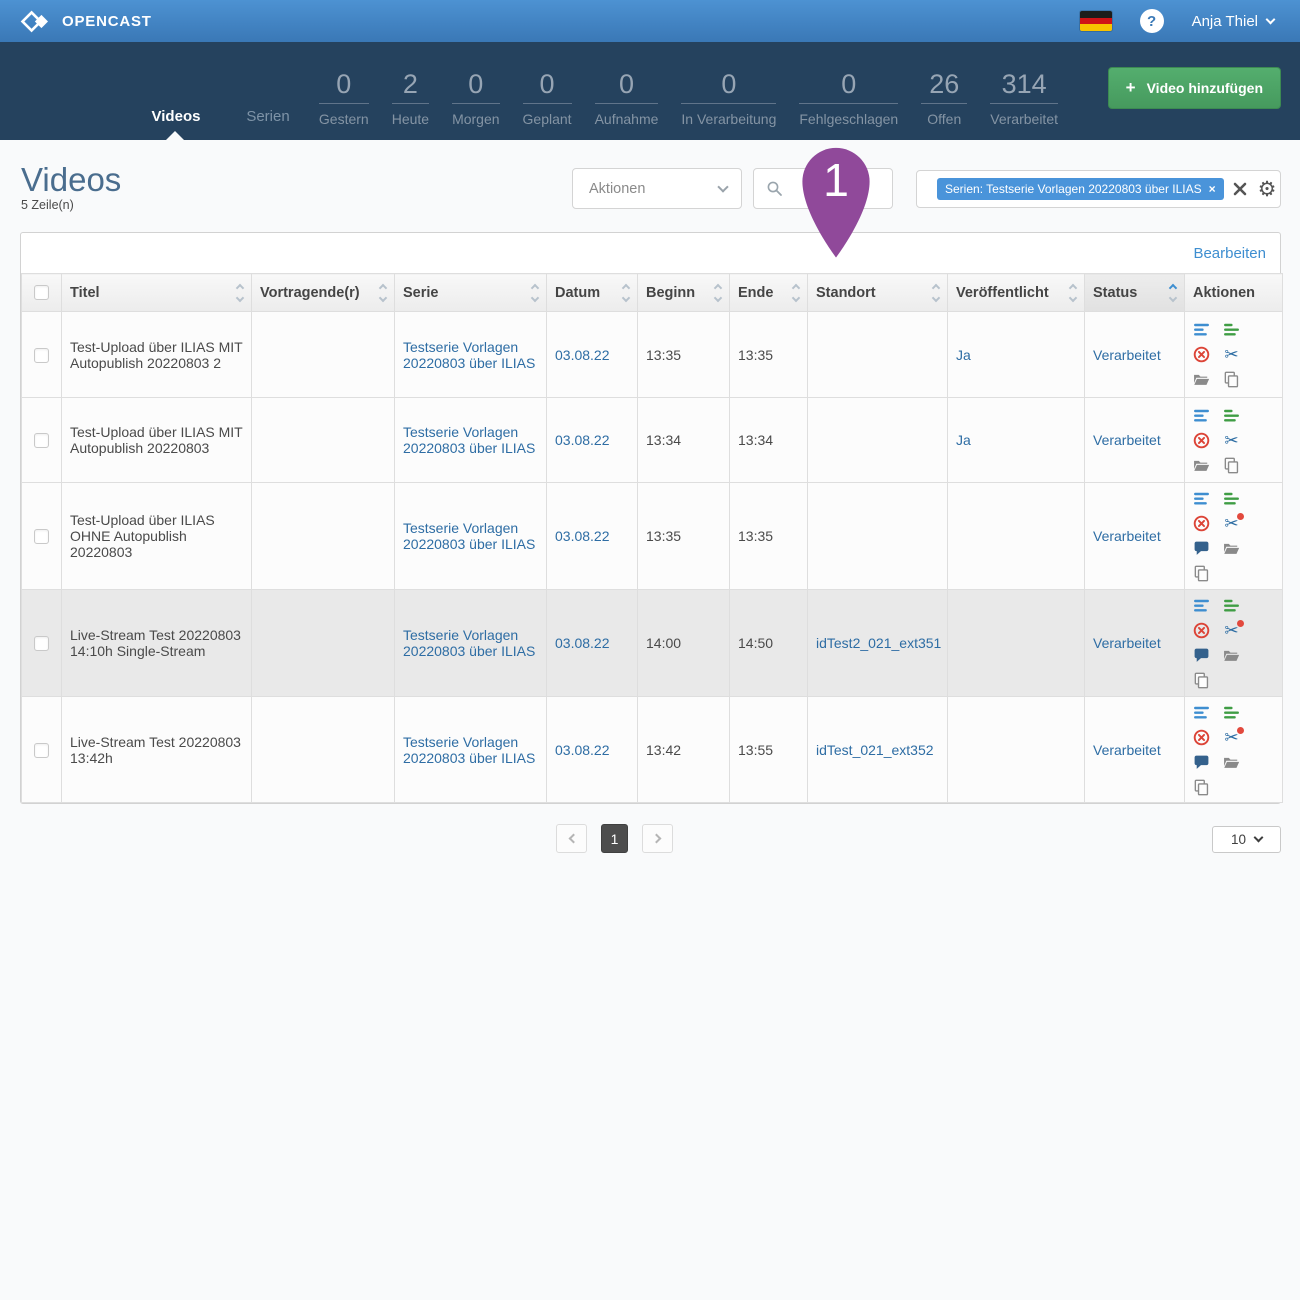  Describe the element at coordinates (592, 292) in the screenshot. I see `column-header-datum: Datum` at that location.